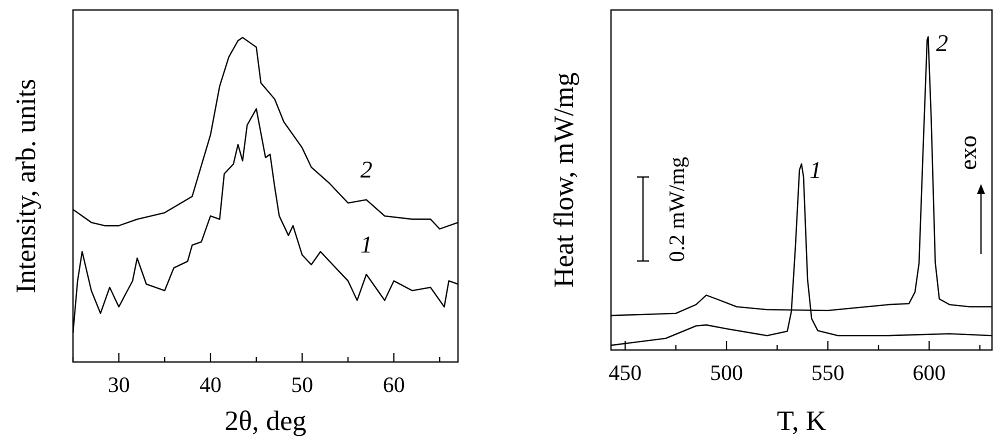  I want to click on x-axis-title: T, K, so click(801, 421).